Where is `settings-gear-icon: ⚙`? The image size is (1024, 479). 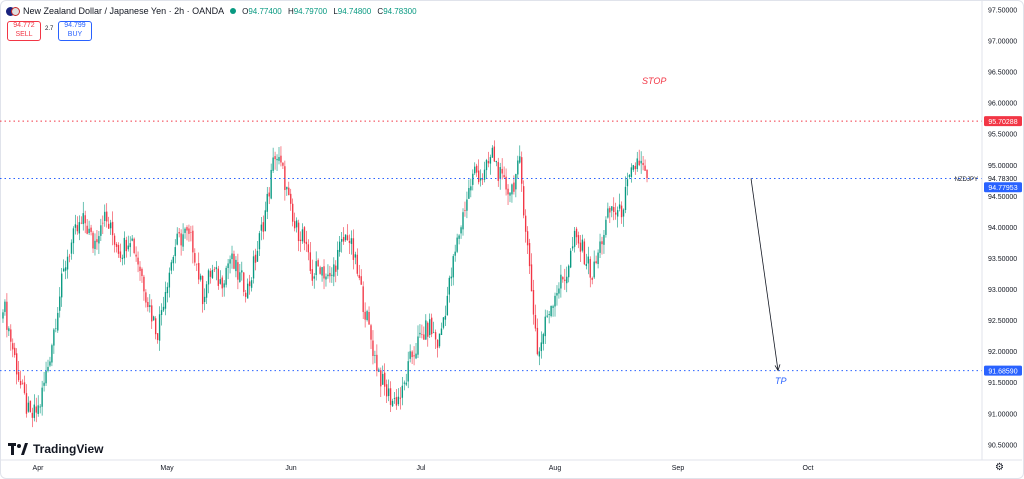
settings-gear-icon: ⚙ is located at coordinates (999, 467).